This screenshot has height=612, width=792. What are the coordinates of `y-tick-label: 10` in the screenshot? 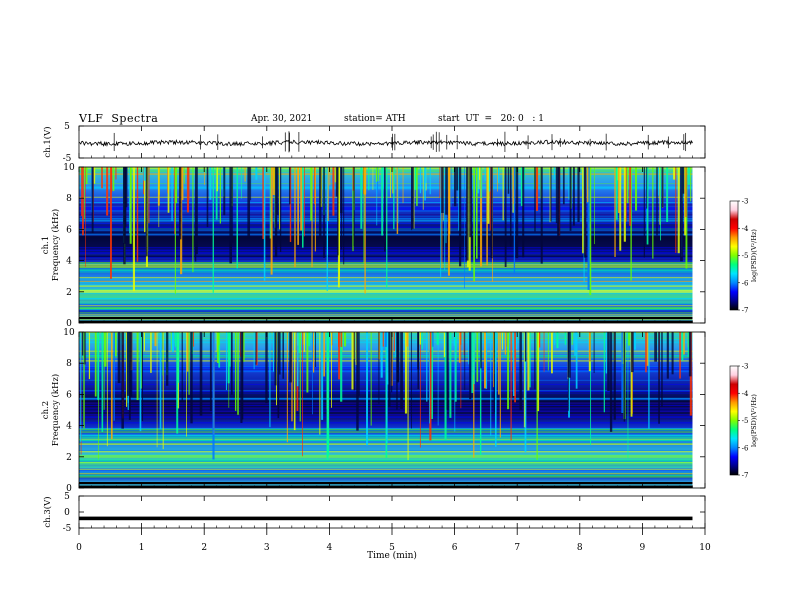 It's located at (69, 168).